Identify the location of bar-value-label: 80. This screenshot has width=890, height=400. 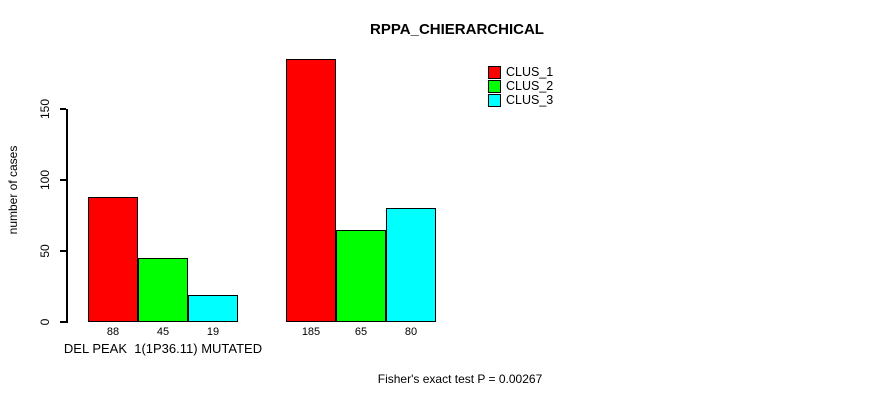
(411, 332).